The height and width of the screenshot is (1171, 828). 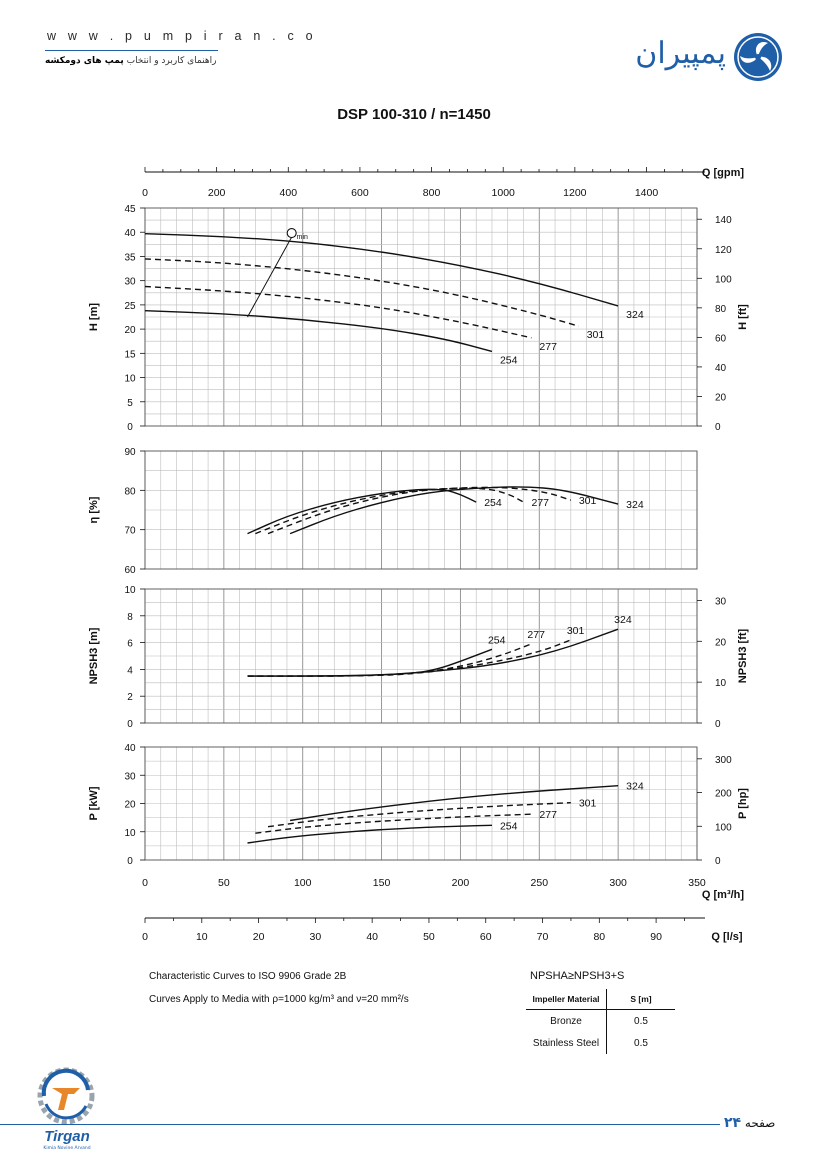 I want to click on y-right-axis-label: NPSH3 [ft], so click(x=743, y=655).